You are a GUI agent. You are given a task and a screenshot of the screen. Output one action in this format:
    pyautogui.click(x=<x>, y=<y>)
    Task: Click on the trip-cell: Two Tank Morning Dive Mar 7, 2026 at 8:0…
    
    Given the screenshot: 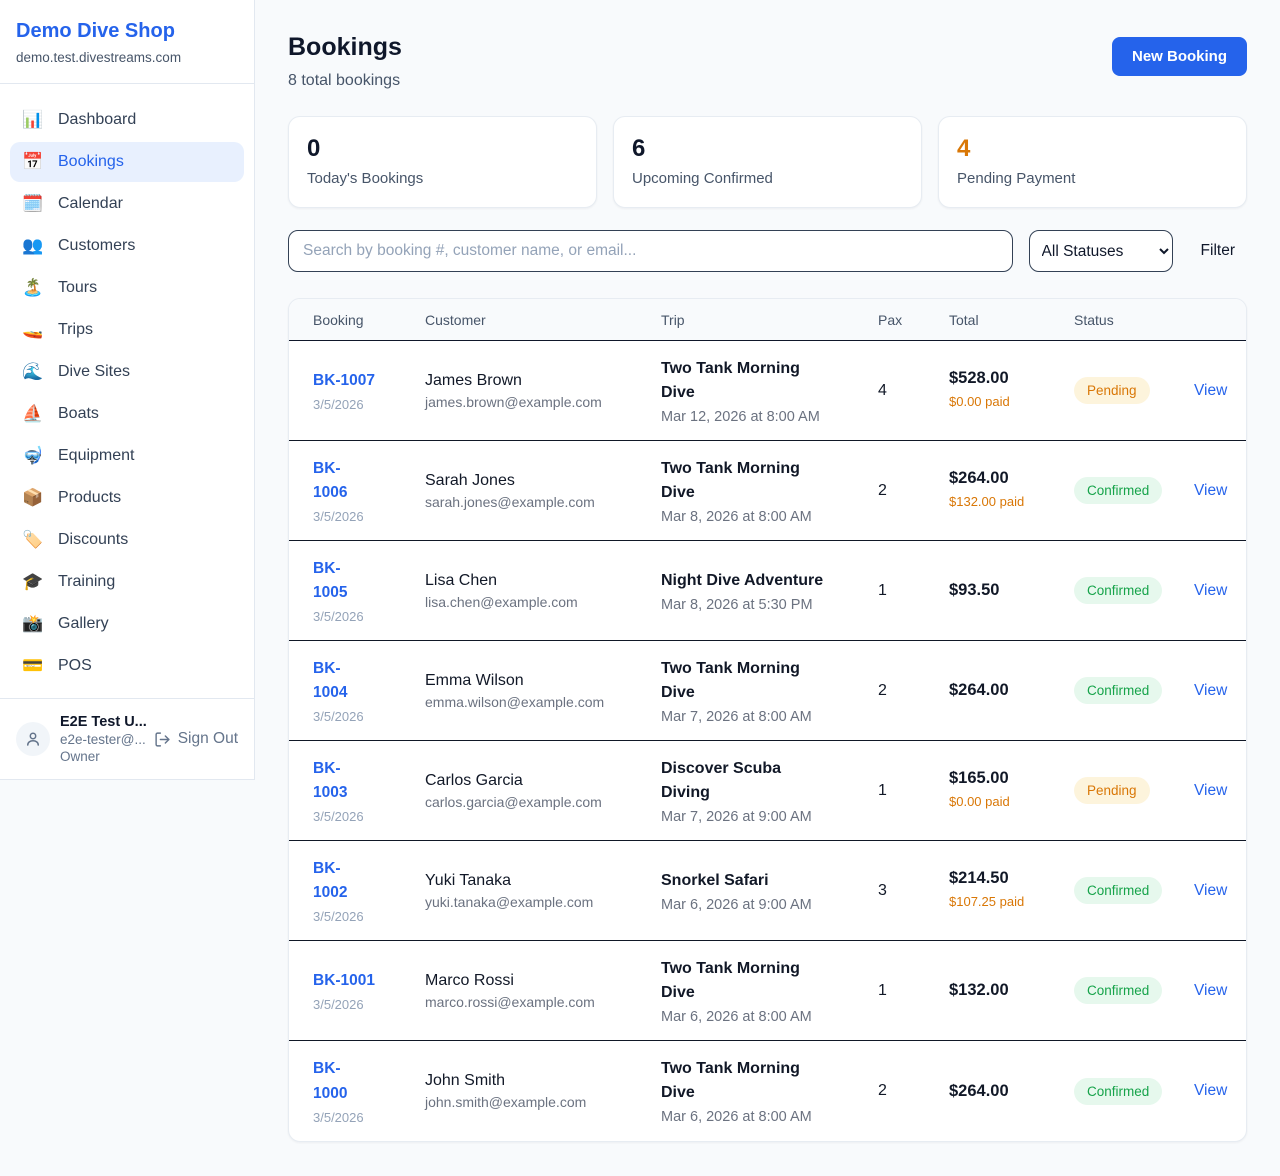 What is the action you would take?
    pyautogui.click(x=769, y=691)
    